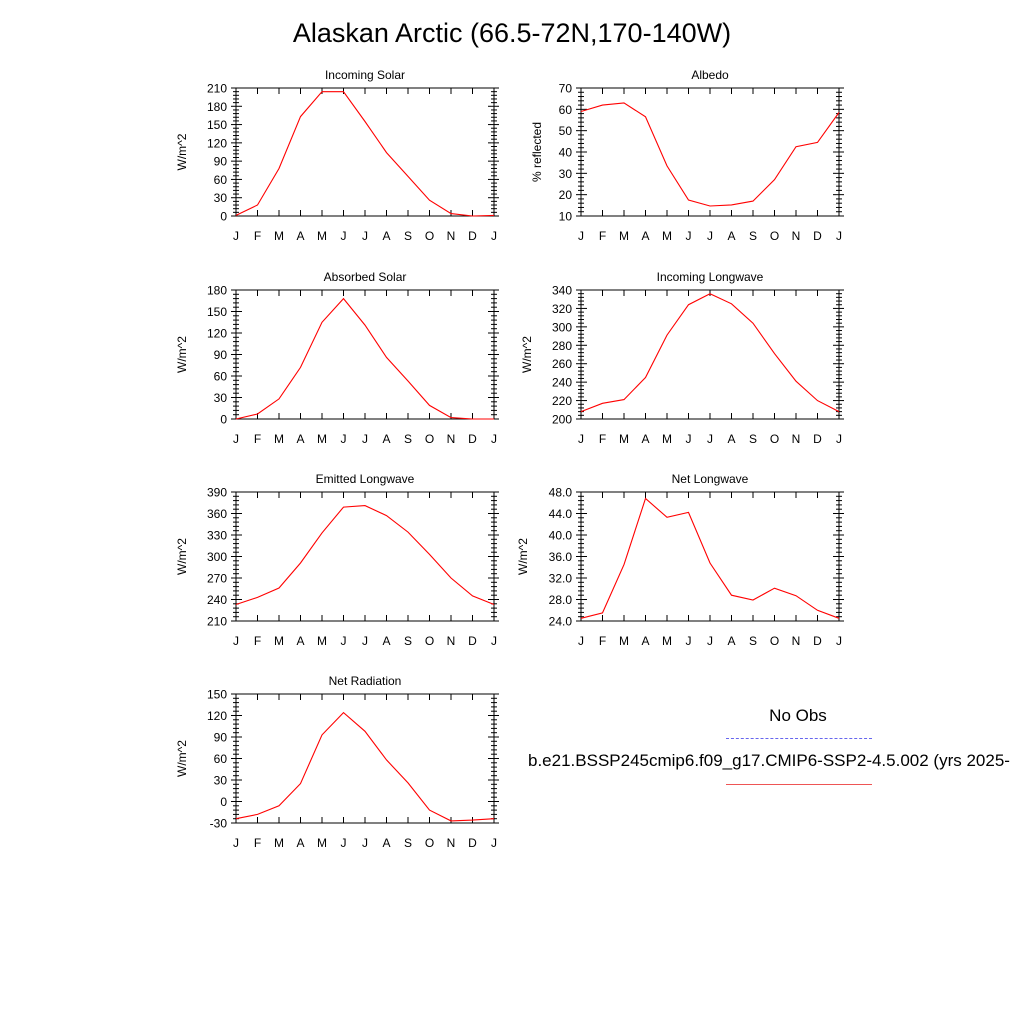  I want to click on y-tick-label: 320, so click(562, 309).